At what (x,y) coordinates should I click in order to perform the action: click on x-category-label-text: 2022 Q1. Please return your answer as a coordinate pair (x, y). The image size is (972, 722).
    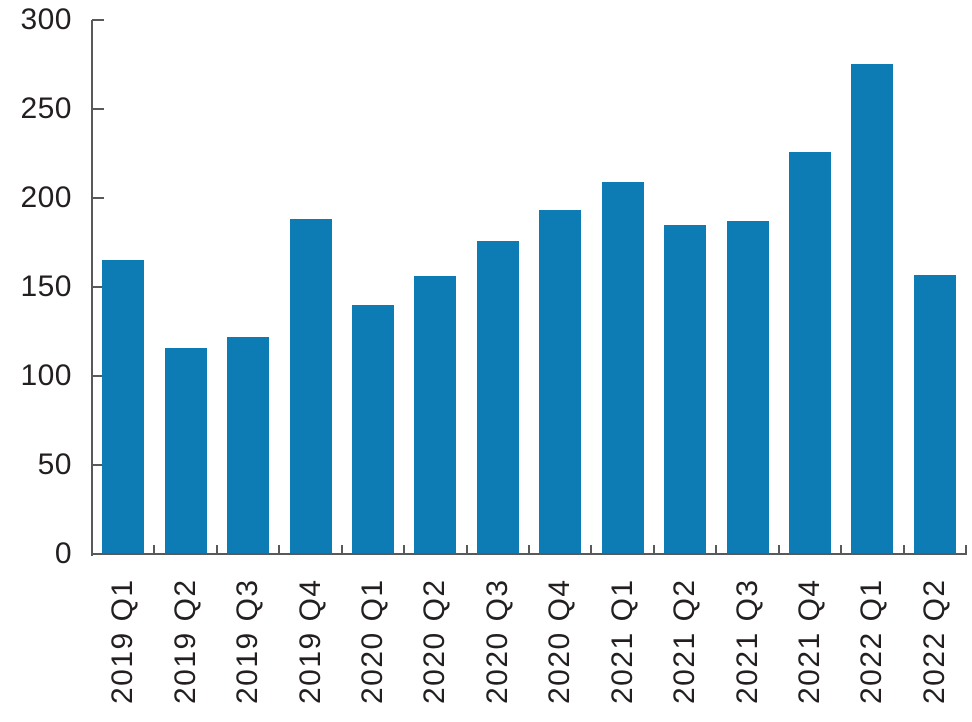
    Looking at the image, I should click on (872, 641).